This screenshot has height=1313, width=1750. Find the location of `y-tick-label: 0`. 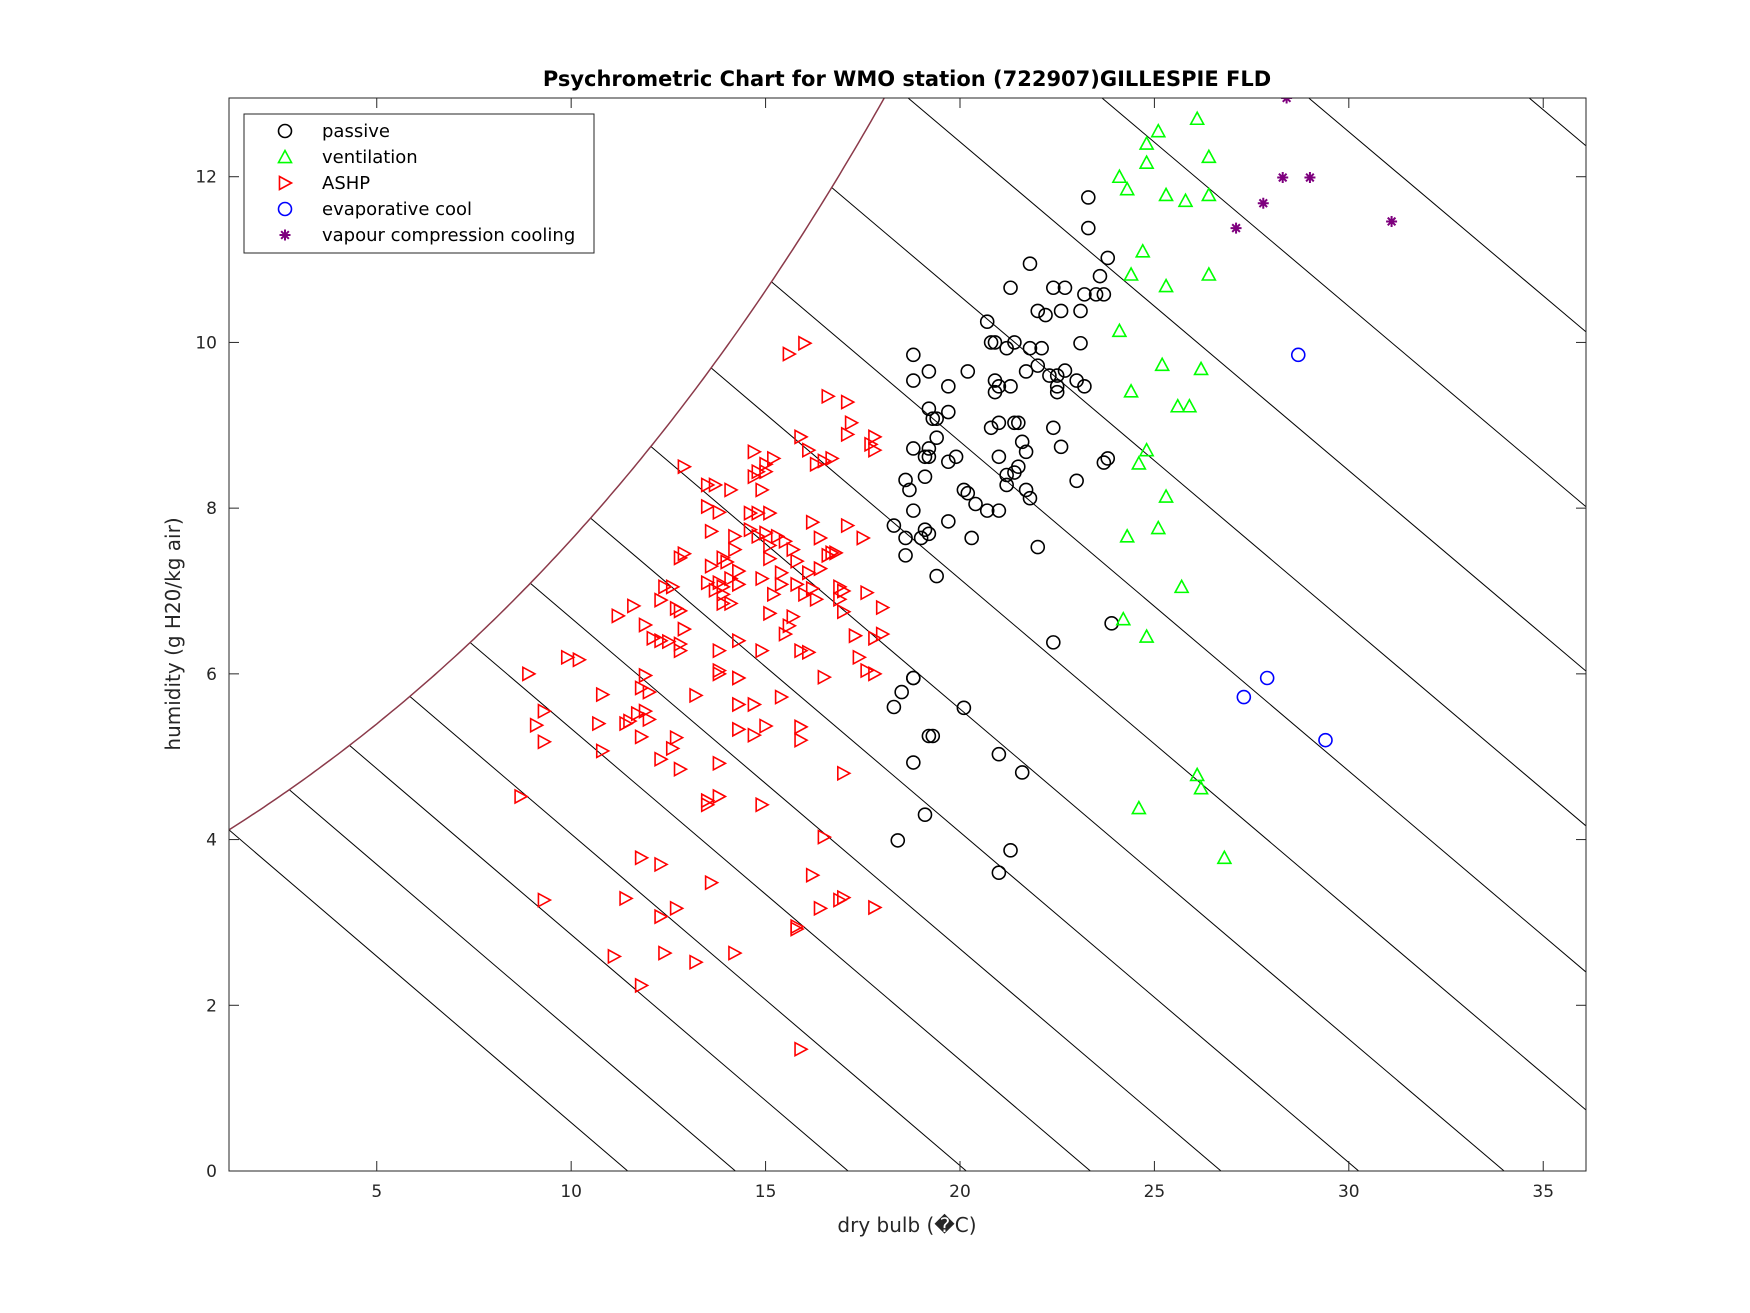

y-tick-label: 0 is located at coordinates (211, 1172).